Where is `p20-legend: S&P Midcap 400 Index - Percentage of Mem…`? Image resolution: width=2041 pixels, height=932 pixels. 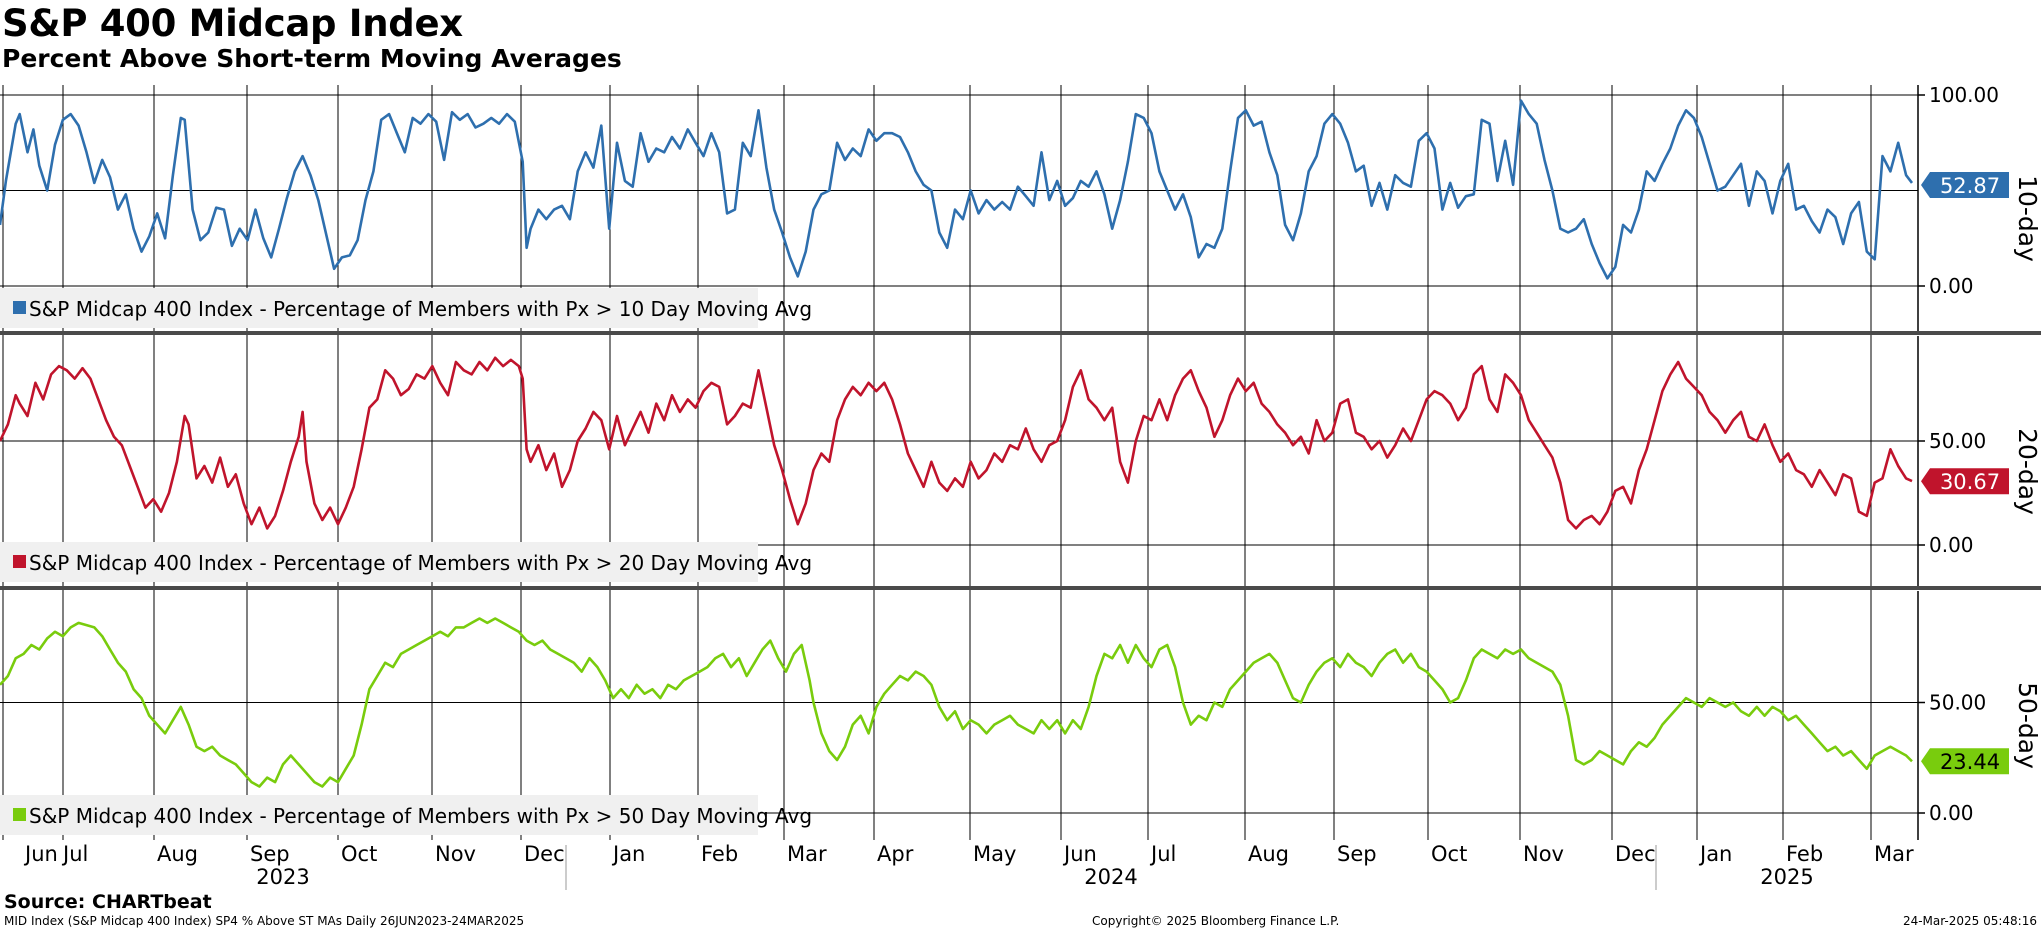
p20-legend: S&P Midcap 400 Index - Percentage of Mem… is located at coordinates (406, 562).